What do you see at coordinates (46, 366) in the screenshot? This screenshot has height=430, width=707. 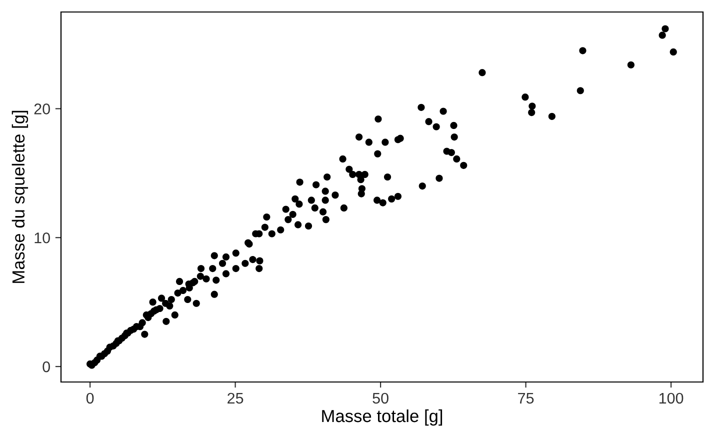 I see `y-tick-label: 0` at bounding box center [46, 366].